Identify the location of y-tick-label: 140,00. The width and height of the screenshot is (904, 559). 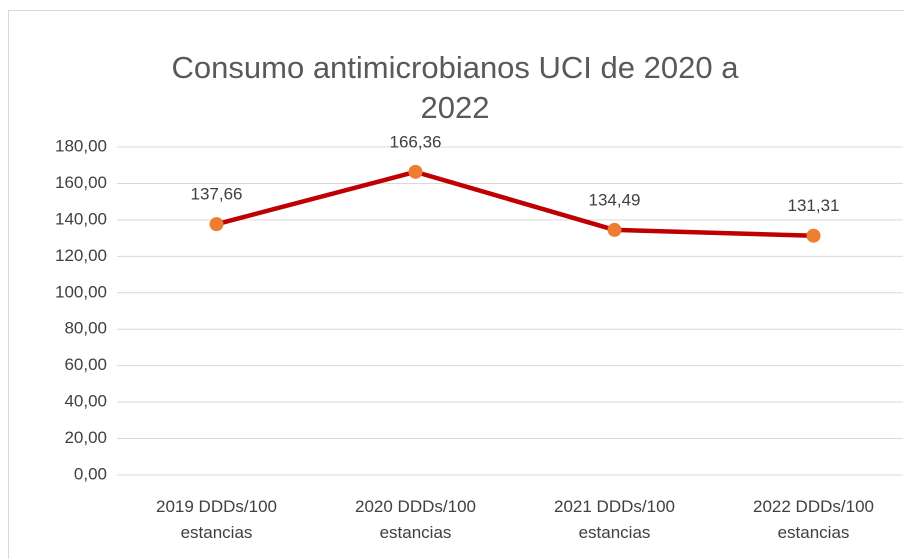
(81, 218).